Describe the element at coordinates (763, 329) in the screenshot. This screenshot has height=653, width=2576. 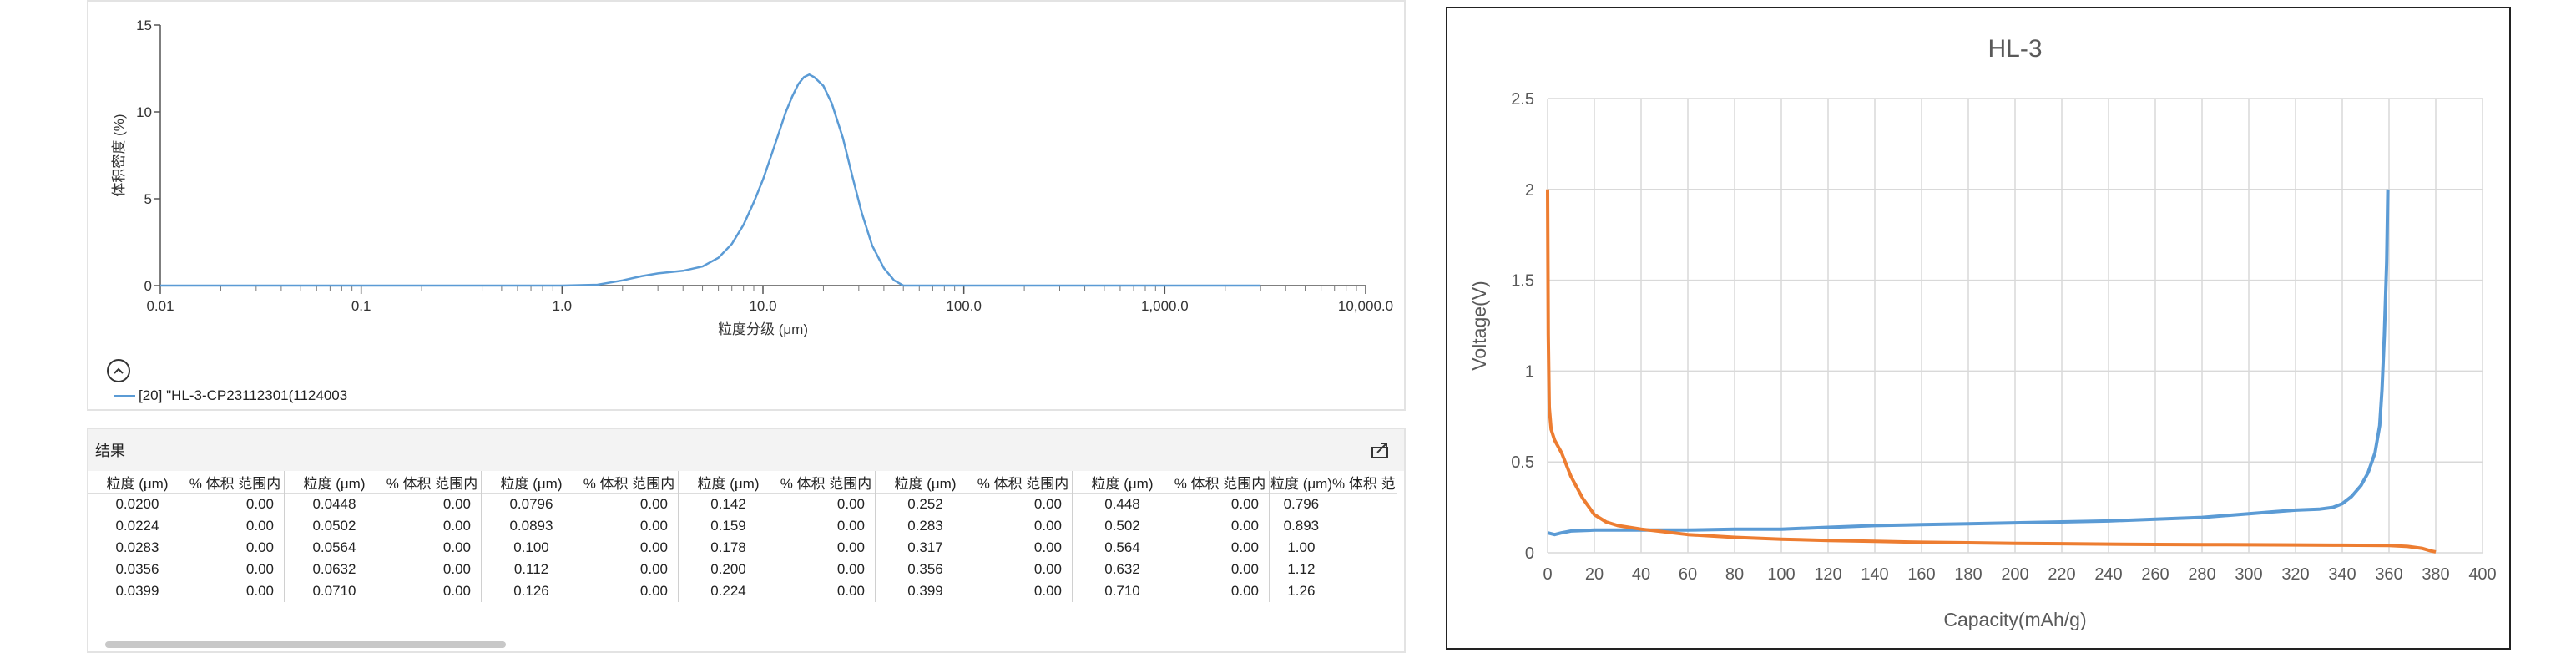
I see `psd-x-axis-label: 粒度分级 (μm)` at that location.